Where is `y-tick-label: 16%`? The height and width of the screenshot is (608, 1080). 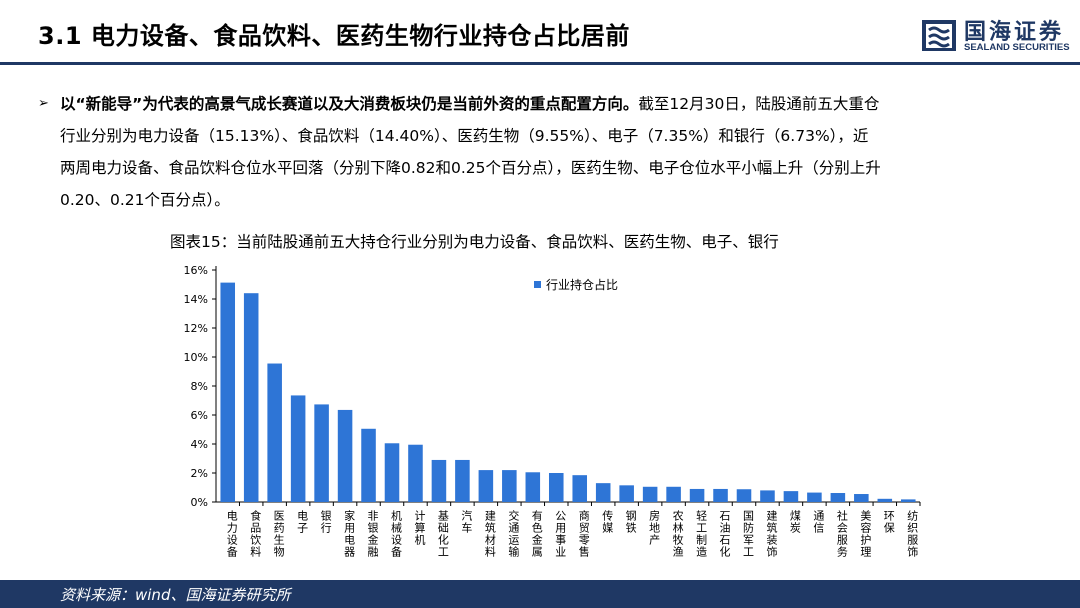 y-tick-label: 16% is located at coordinates (196, 270).